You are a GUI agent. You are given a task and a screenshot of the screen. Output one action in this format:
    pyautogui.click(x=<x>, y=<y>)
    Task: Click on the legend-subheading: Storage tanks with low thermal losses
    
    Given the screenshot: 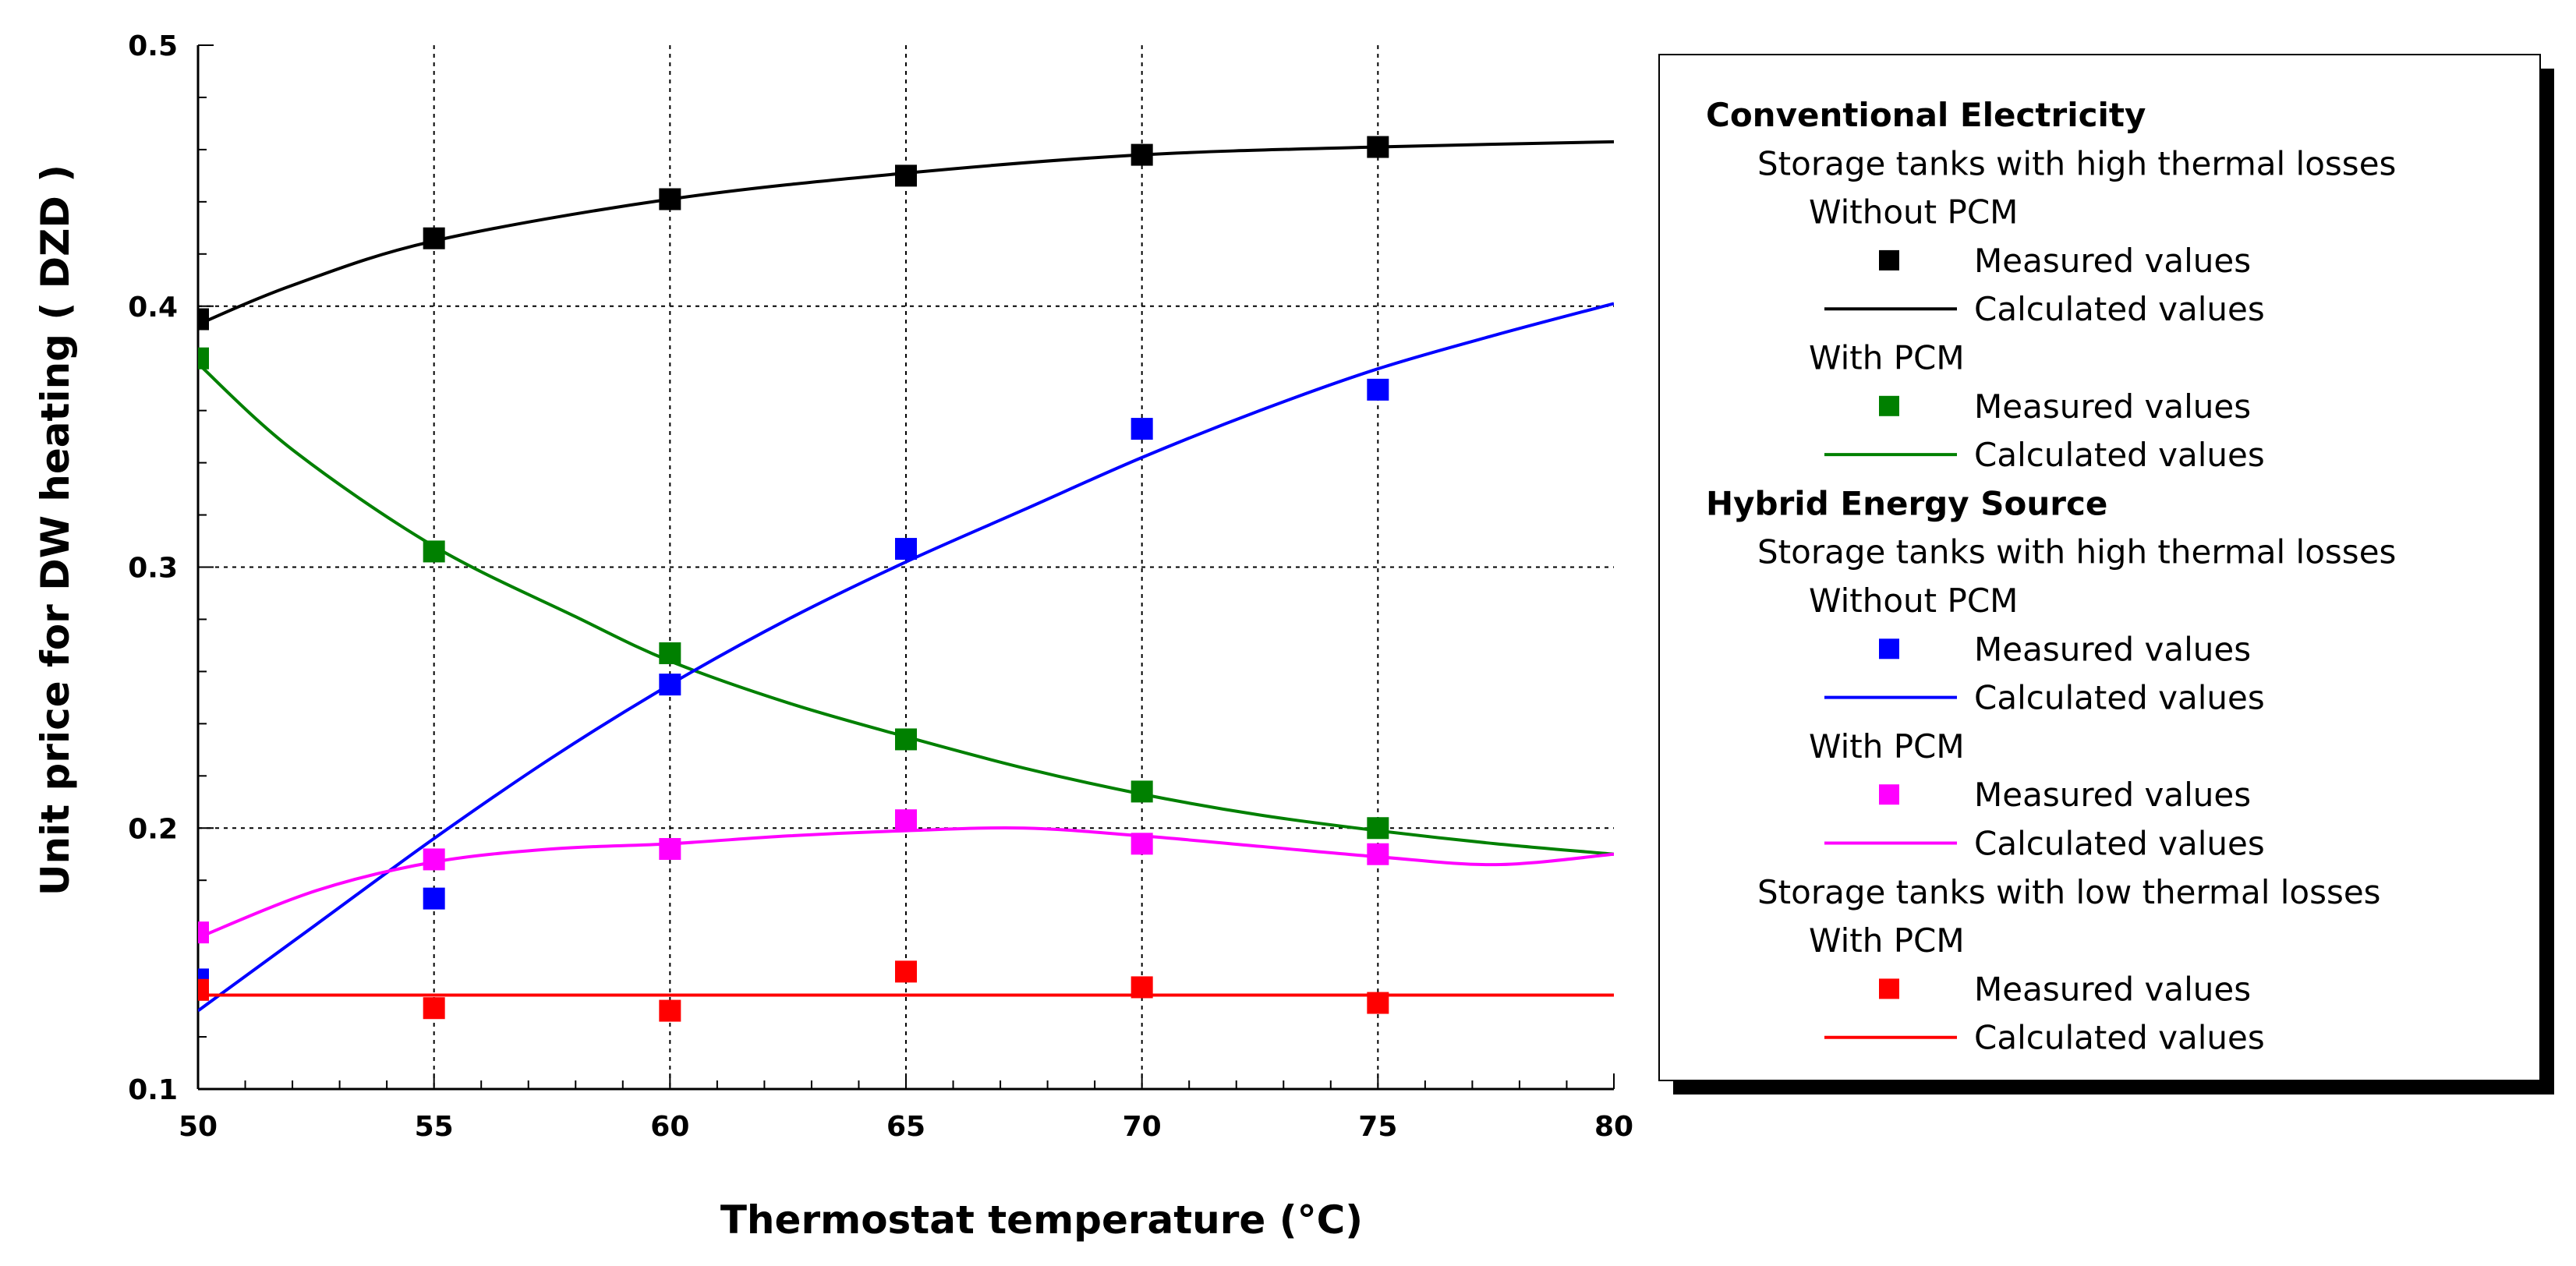 What is the action you would take?
    pyautogui.click(x=2069, y=892)
    